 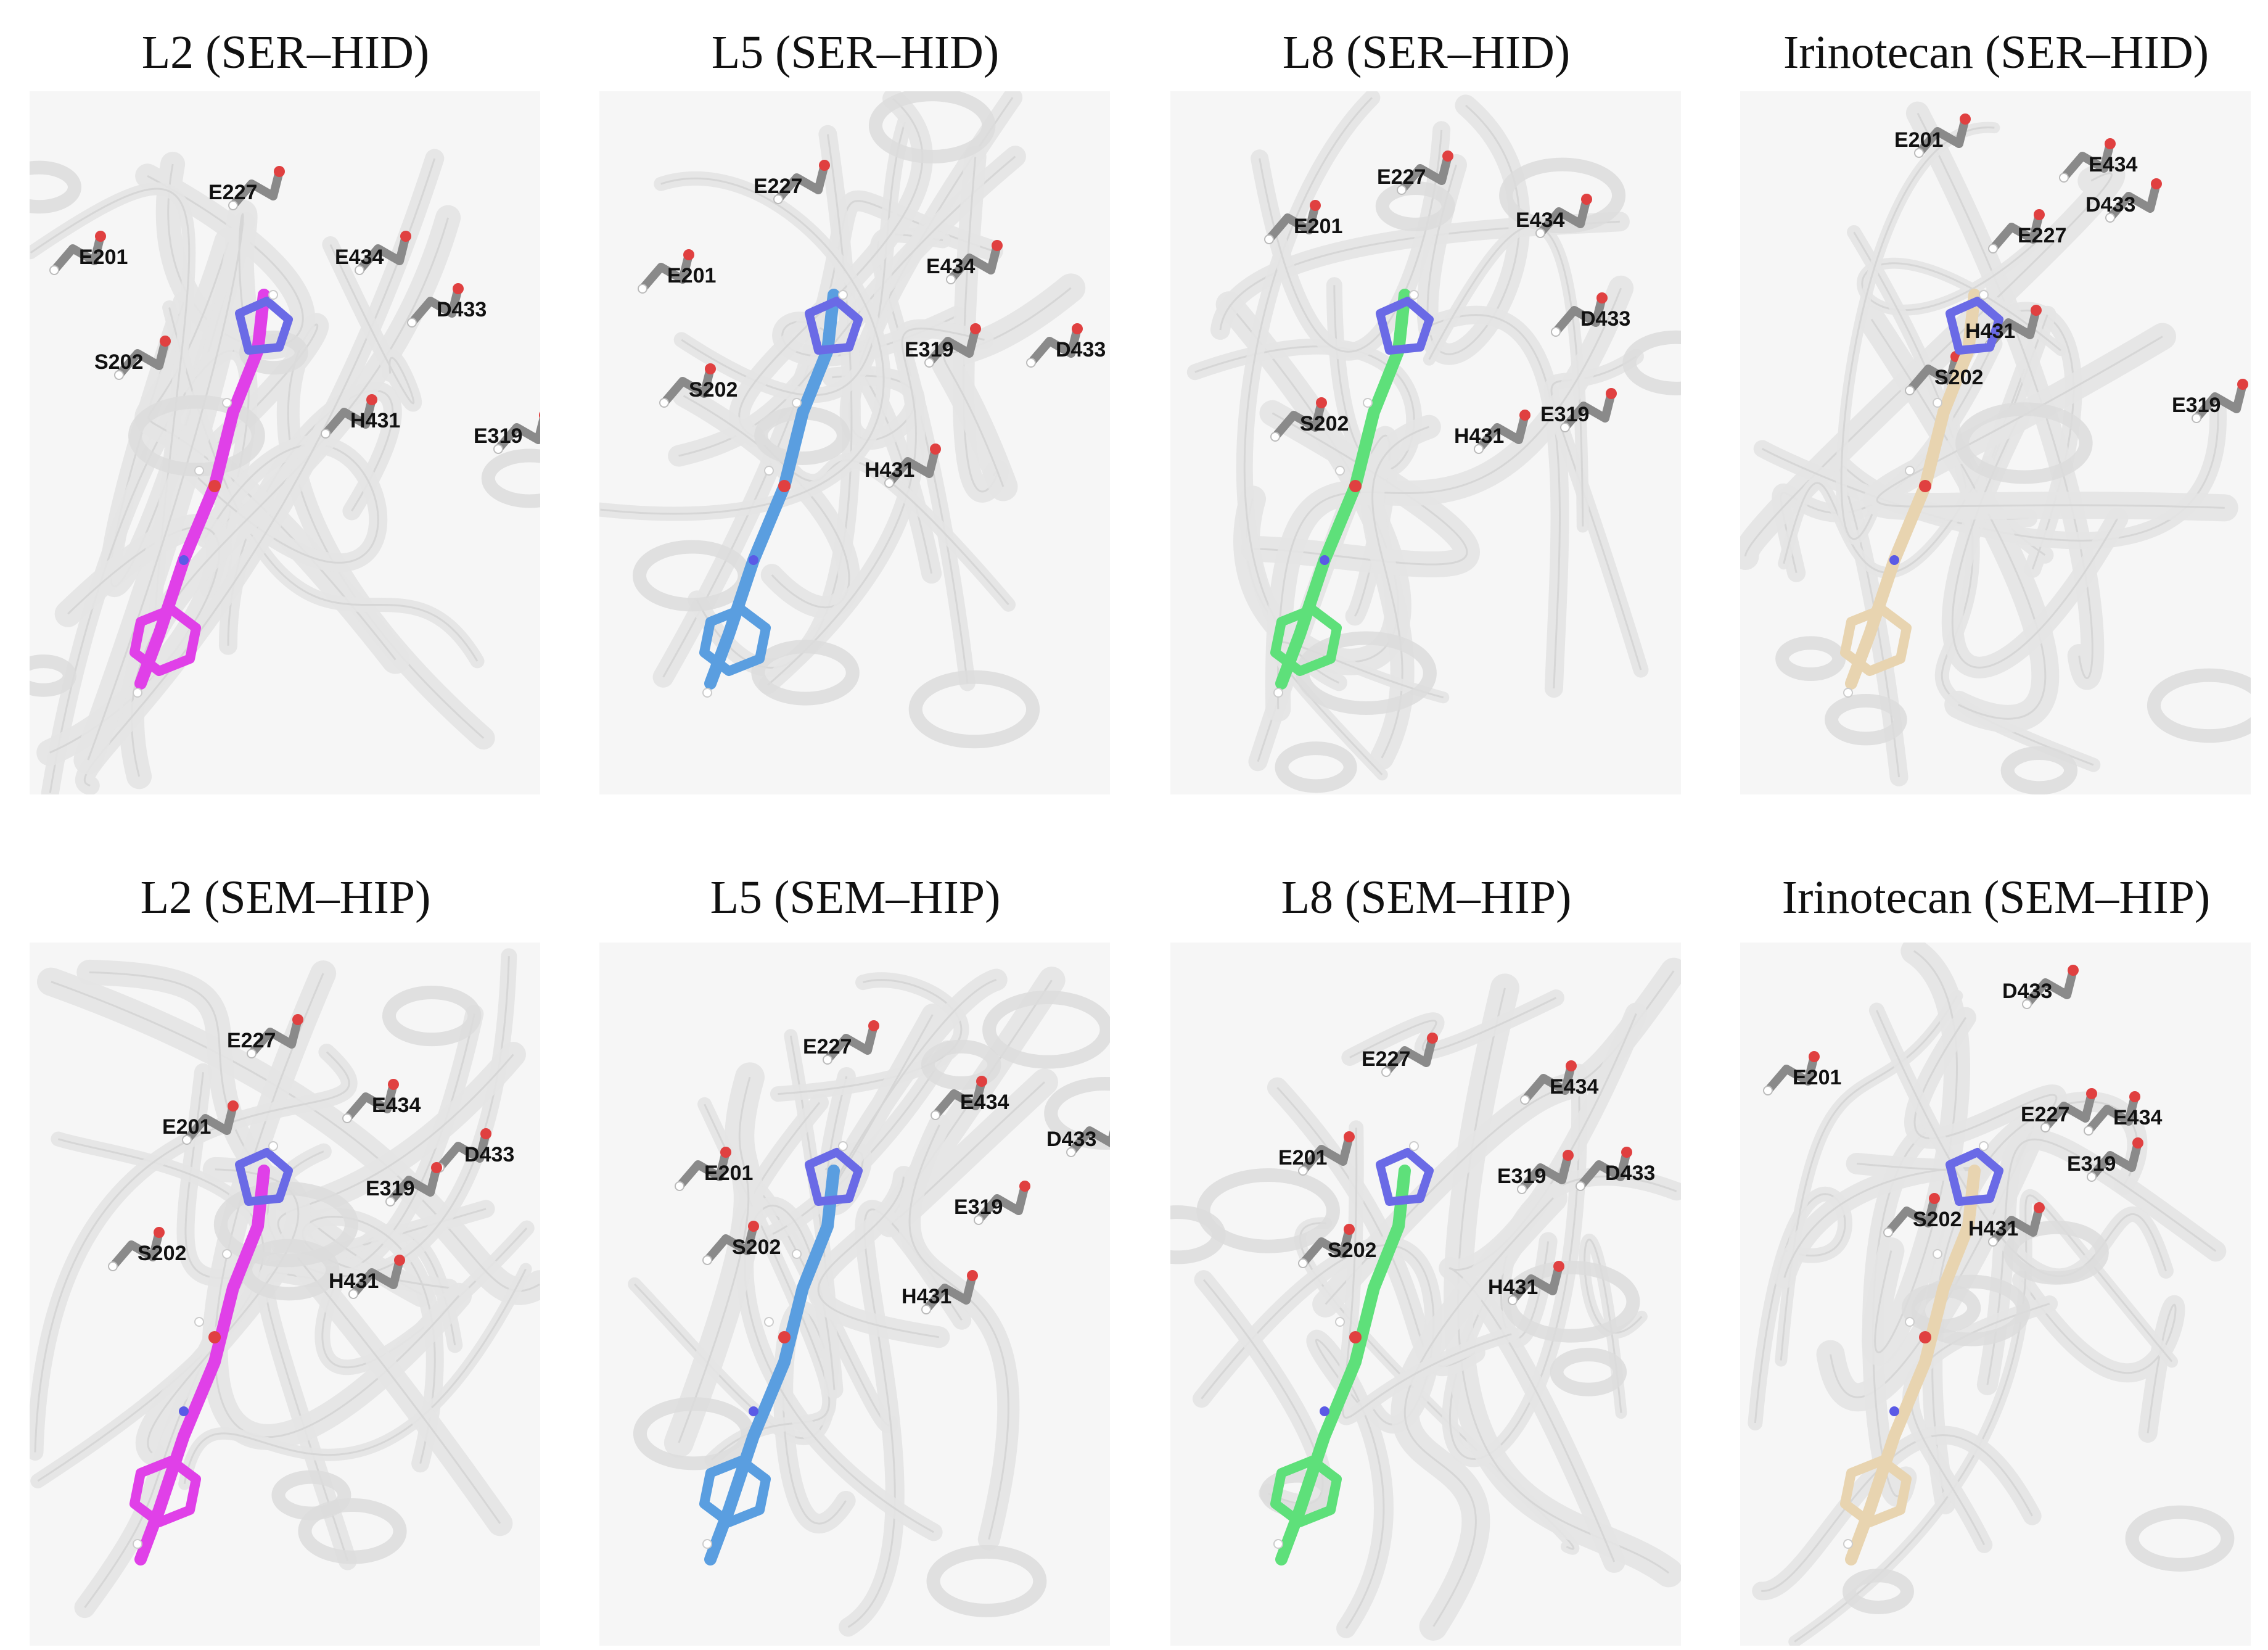 What do you see at coordinates (285, 52) in the screenshot?
I see `panel-title: L2 (SER–HID)` at bounding box center [285, 52].